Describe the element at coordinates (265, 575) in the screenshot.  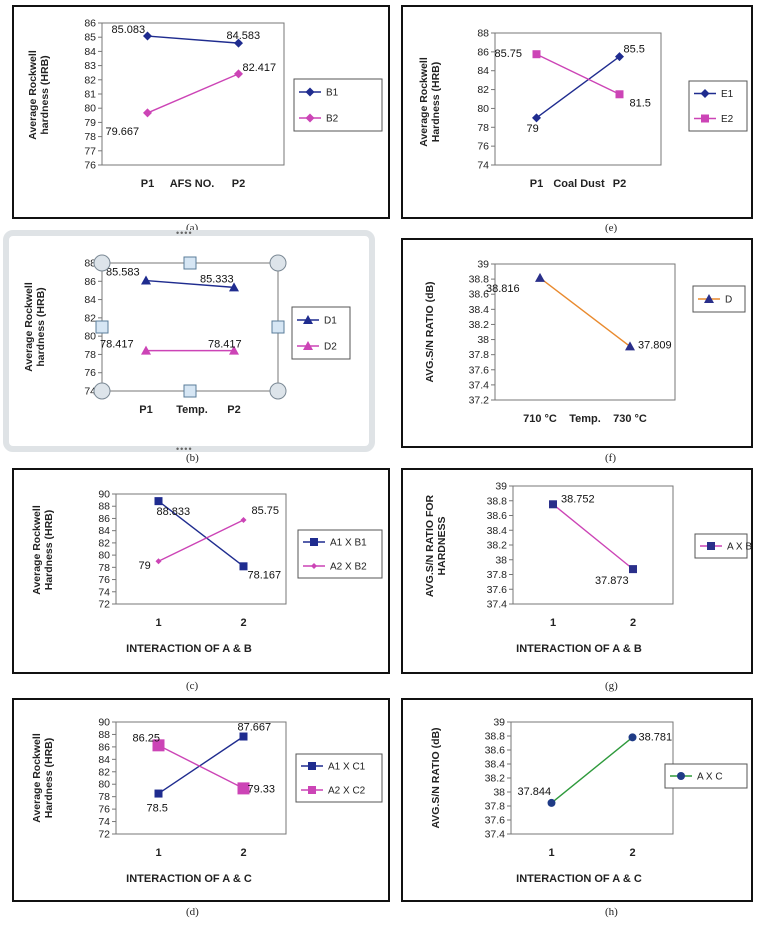
I see `chart-c-series-0-data-label: 78.167` at that location.